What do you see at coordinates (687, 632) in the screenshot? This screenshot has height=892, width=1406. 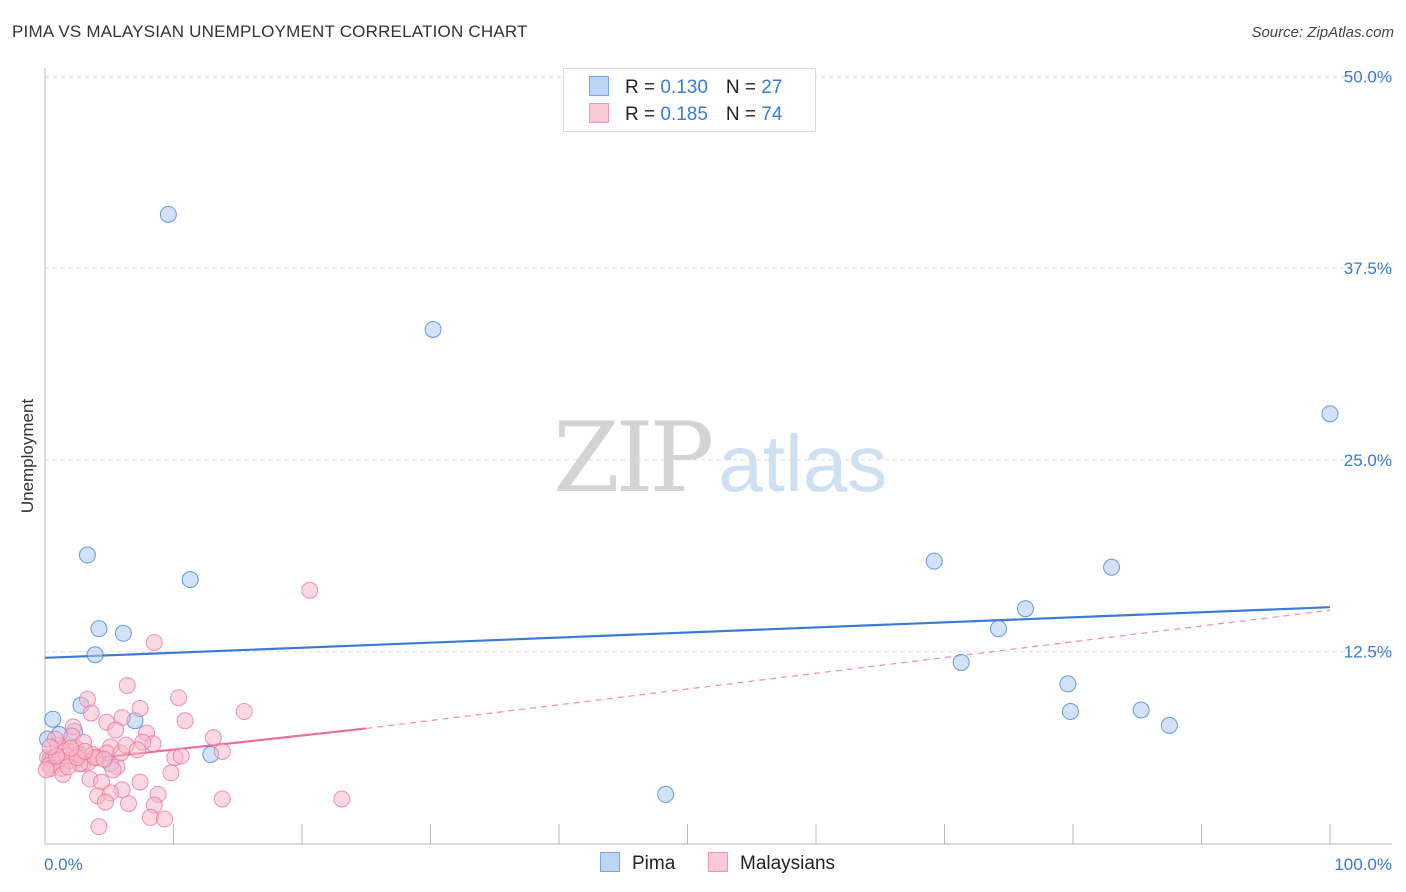 I see `trend-line-pima` at bounding box center [687, 632].